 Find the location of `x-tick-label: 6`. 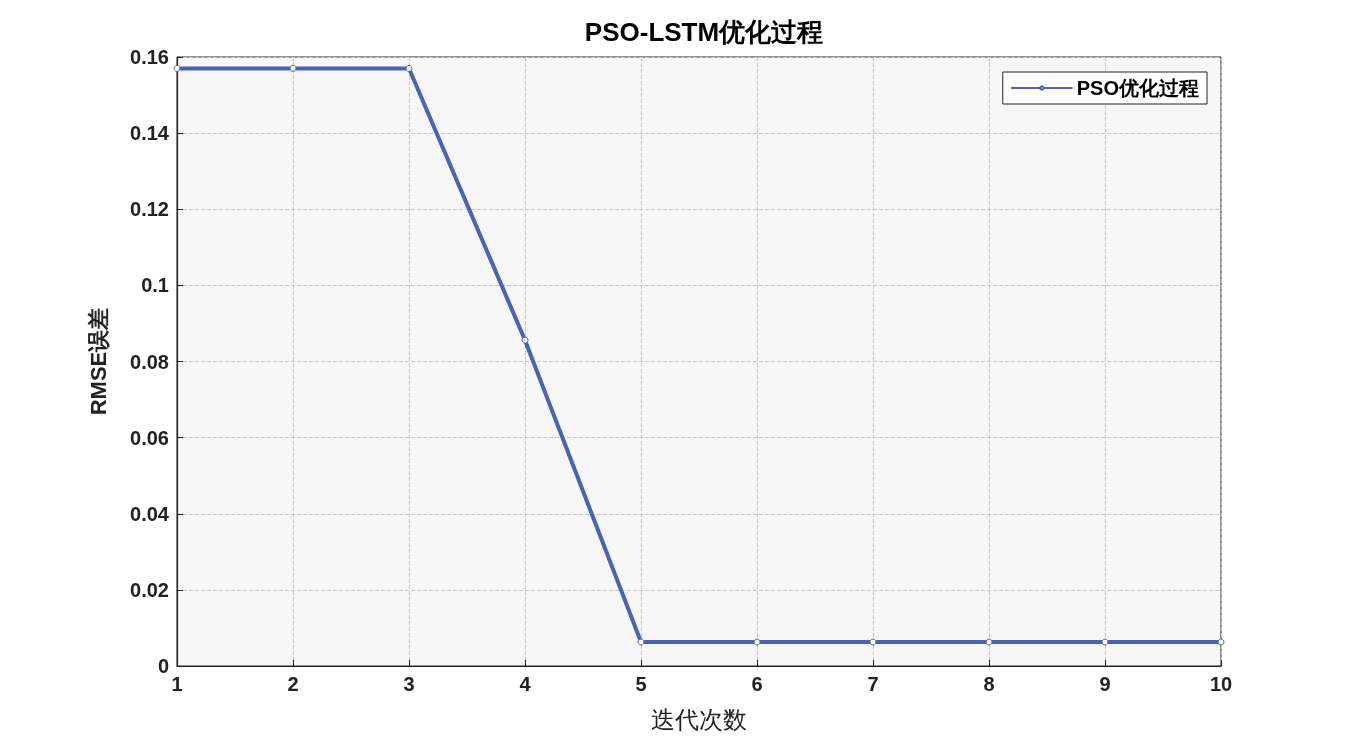

x-tick-label: 6 is located at coordinates (757, 684).